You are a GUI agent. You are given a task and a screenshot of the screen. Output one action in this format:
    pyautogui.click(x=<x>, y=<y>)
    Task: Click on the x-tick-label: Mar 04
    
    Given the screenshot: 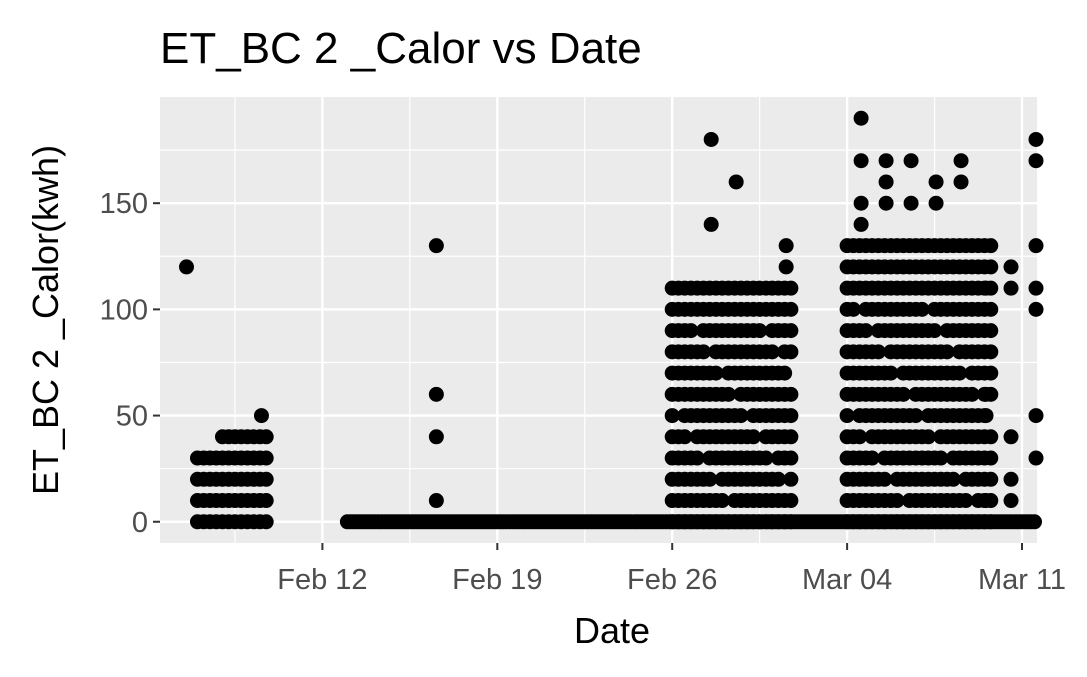 What is the action you would take?
    pyautogui.click(x=847, y=580)
    